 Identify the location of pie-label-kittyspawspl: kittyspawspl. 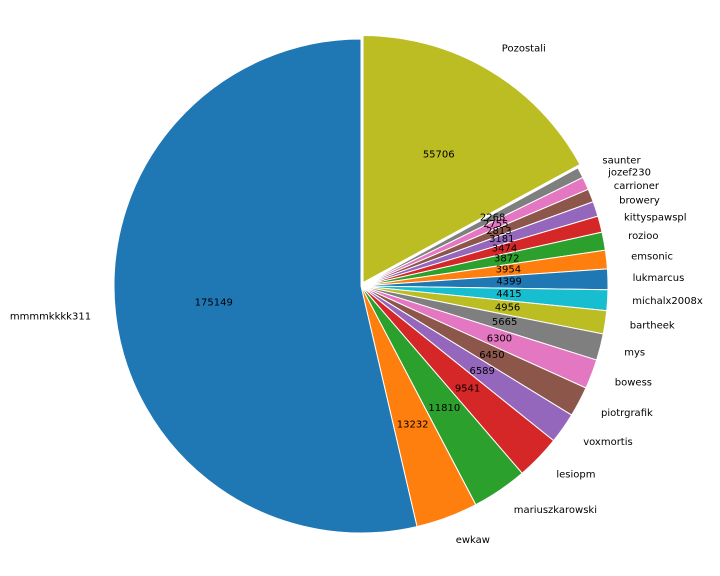
(655, 217).